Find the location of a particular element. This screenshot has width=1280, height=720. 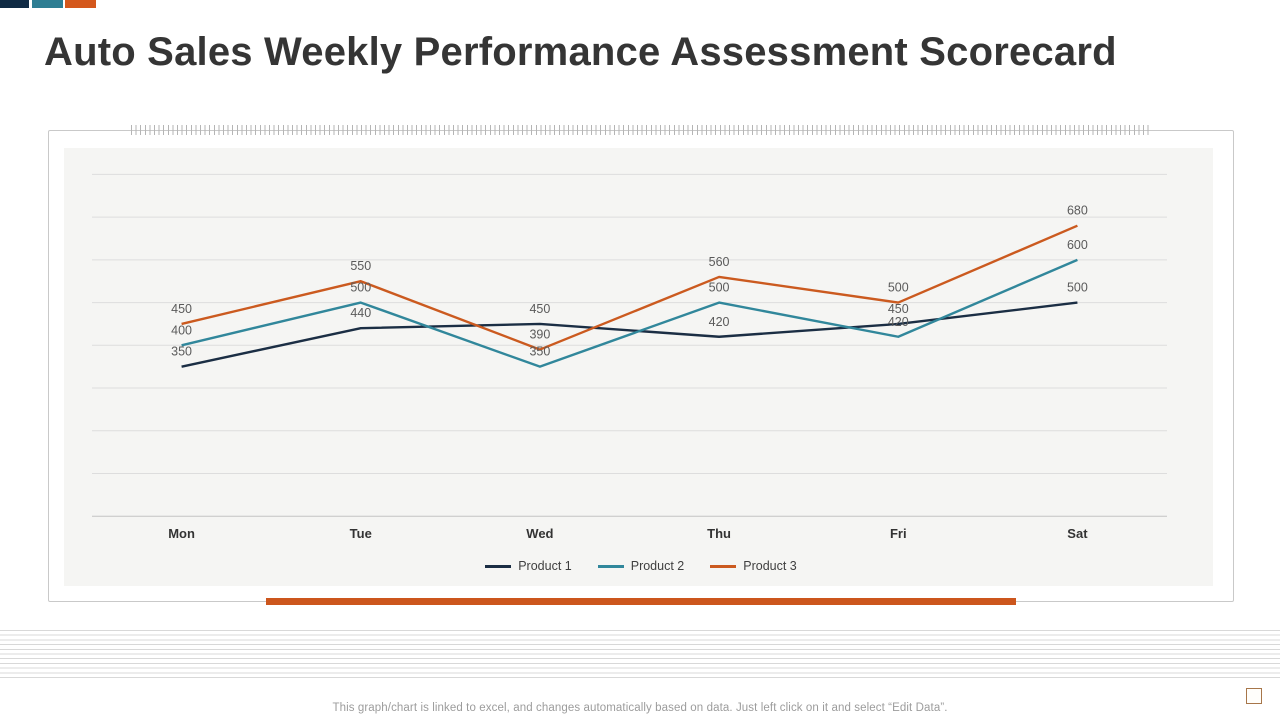

x-axis-label: Wed is located at coordinates (539, 533).